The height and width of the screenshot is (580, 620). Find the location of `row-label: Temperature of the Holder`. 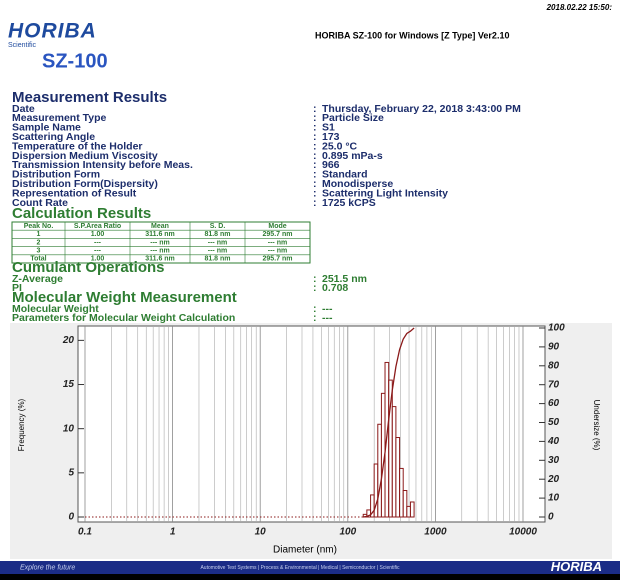

row-label: Temperature of the Holder is located at coordinates (77, 146).